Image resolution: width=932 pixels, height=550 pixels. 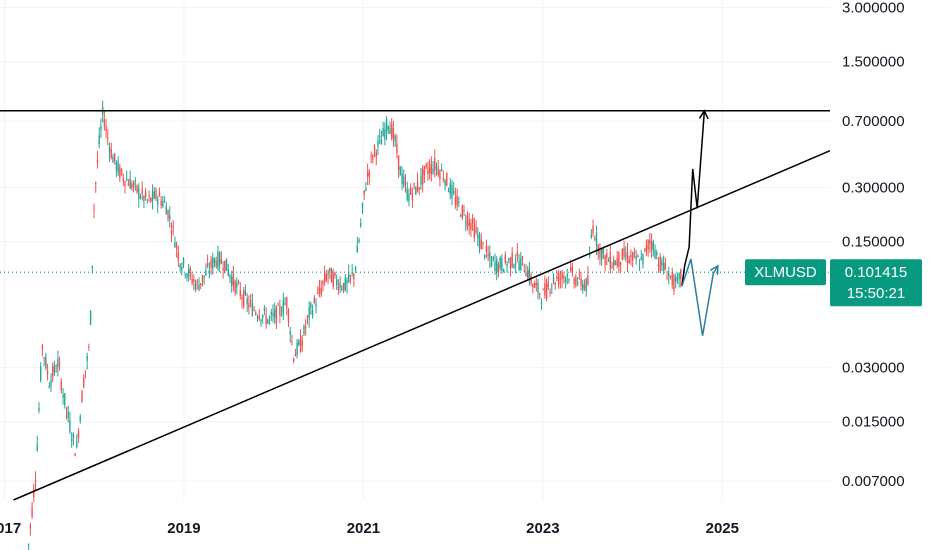 I want to click on symbol-label: XLMUSD, so click(x=785, y=272).